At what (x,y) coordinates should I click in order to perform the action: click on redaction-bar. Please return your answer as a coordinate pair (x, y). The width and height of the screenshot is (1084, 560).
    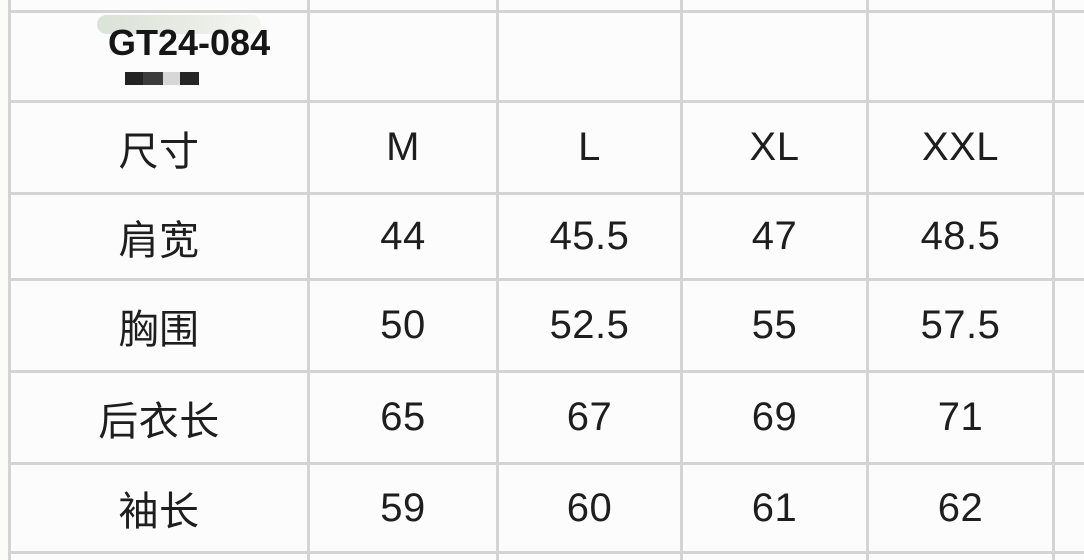
    Looking at the image, I should click on (162, 78).